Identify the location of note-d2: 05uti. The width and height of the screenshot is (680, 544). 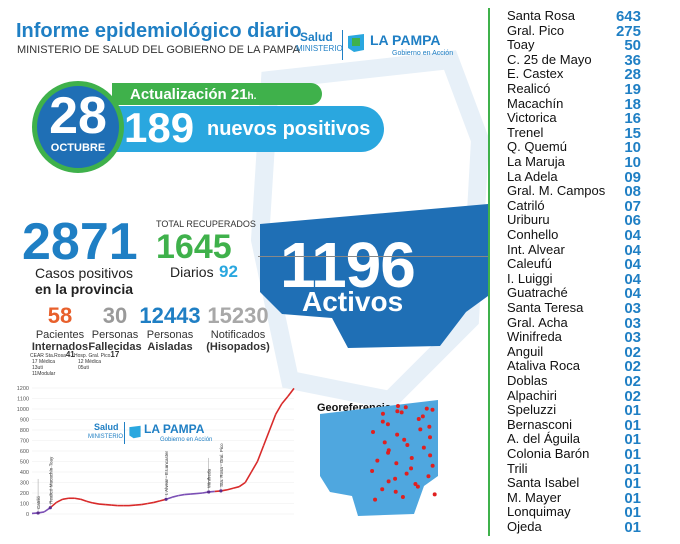
(83, 368).